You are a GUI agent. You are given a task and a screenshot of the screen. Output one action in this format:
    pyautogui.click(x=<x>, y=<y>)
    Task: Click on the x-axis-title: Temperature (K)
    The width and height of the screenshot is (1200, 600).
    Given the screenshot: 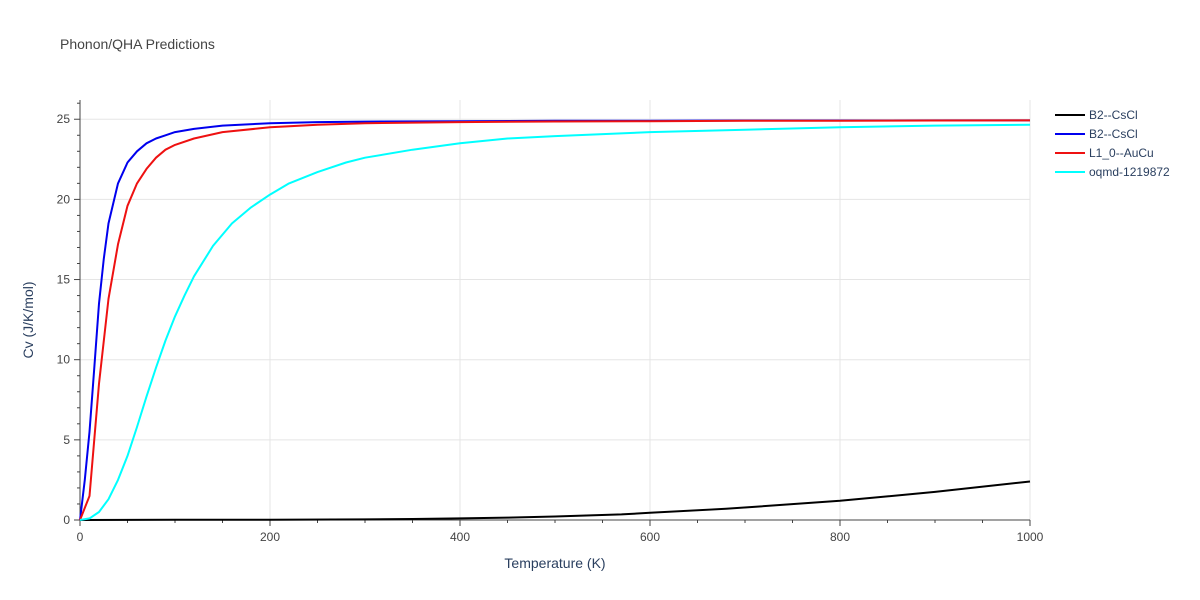 What is the action you would take?
    pyautogui.click(x=554, y=563)
    